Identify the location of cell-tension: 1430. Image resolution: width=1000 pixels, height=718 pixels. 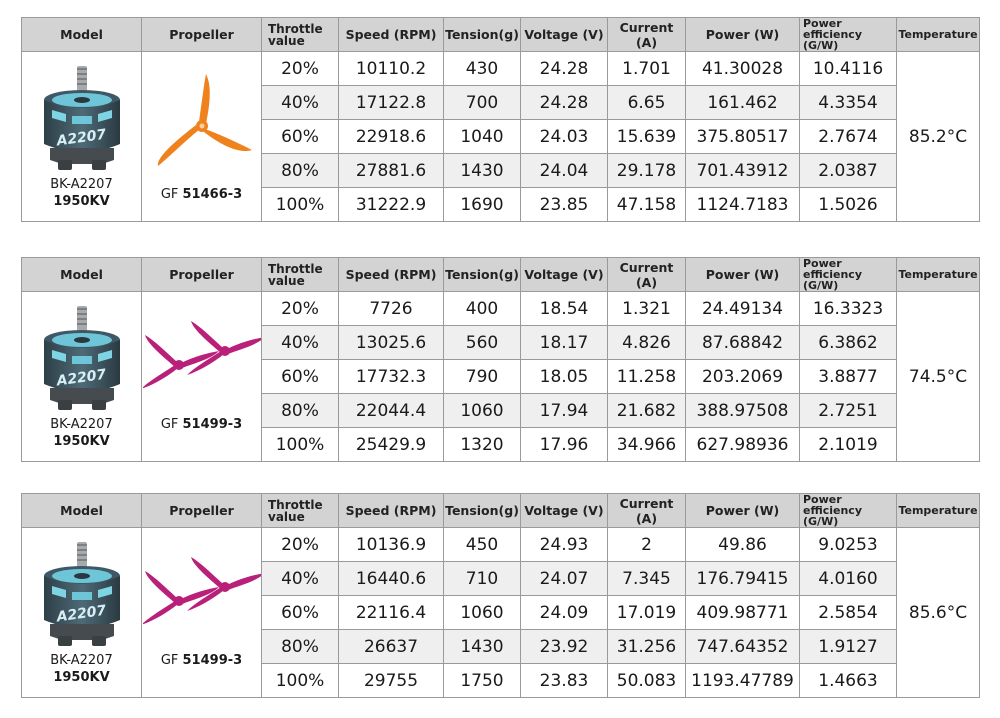
(482, 646).